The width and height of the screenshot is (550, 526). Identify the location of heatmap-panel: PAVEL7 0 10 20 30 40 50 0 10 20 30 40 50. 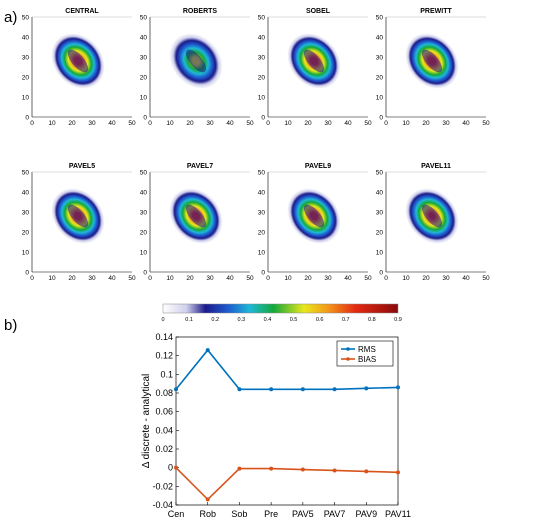
(197, 222).